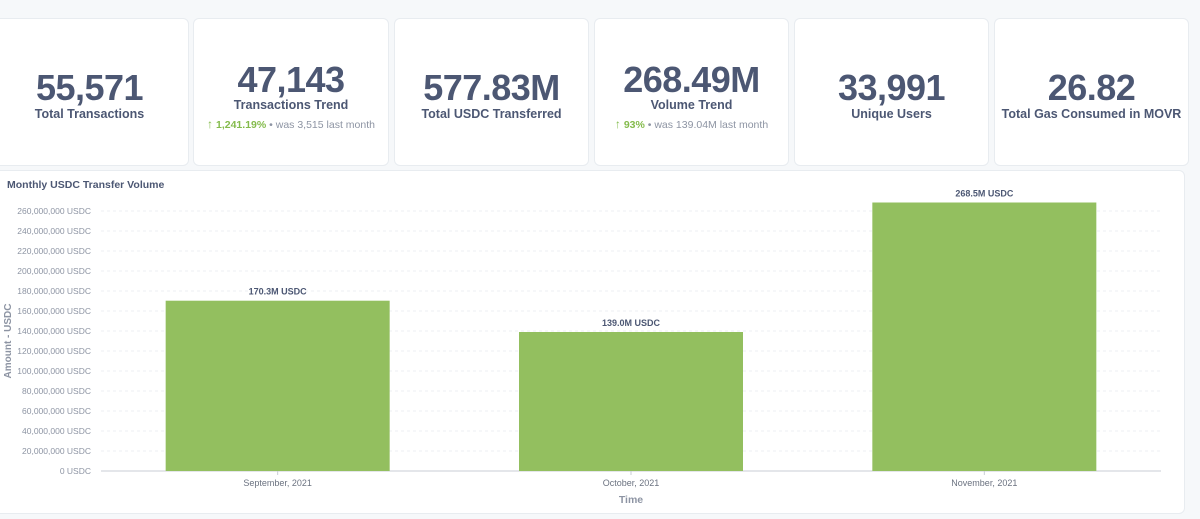 The height and width of the screenshot is (519, 1200). Describe the element at coordinates (54, 331) in the screenshot. I see `y-tick-label: 140,000,000 USDC` at that location.